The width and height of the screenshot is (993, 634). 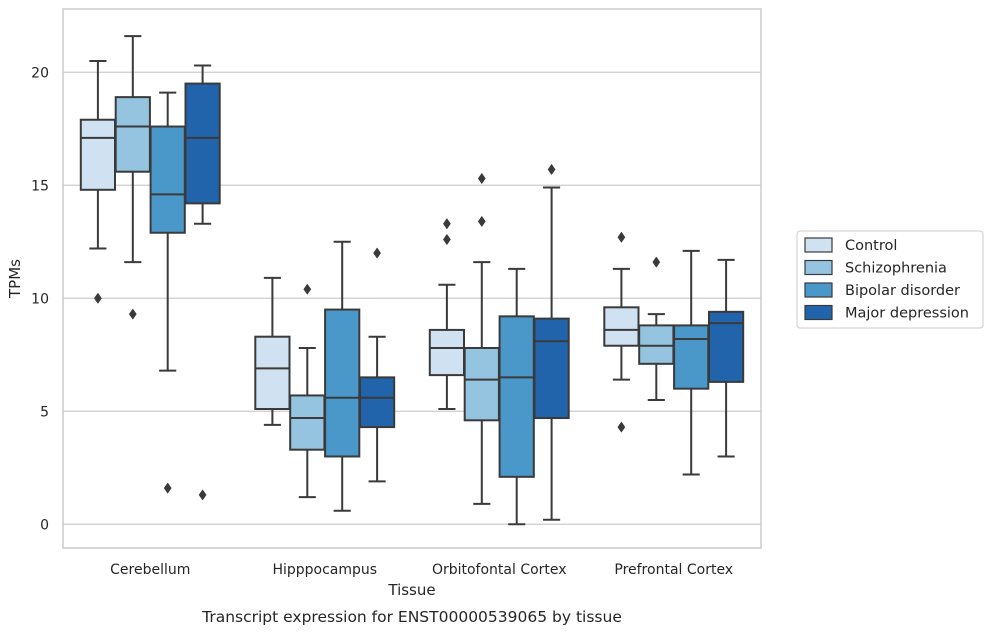 I want to click on box-major-depression-prefrontal-cortex, so click(x=726, y=358).